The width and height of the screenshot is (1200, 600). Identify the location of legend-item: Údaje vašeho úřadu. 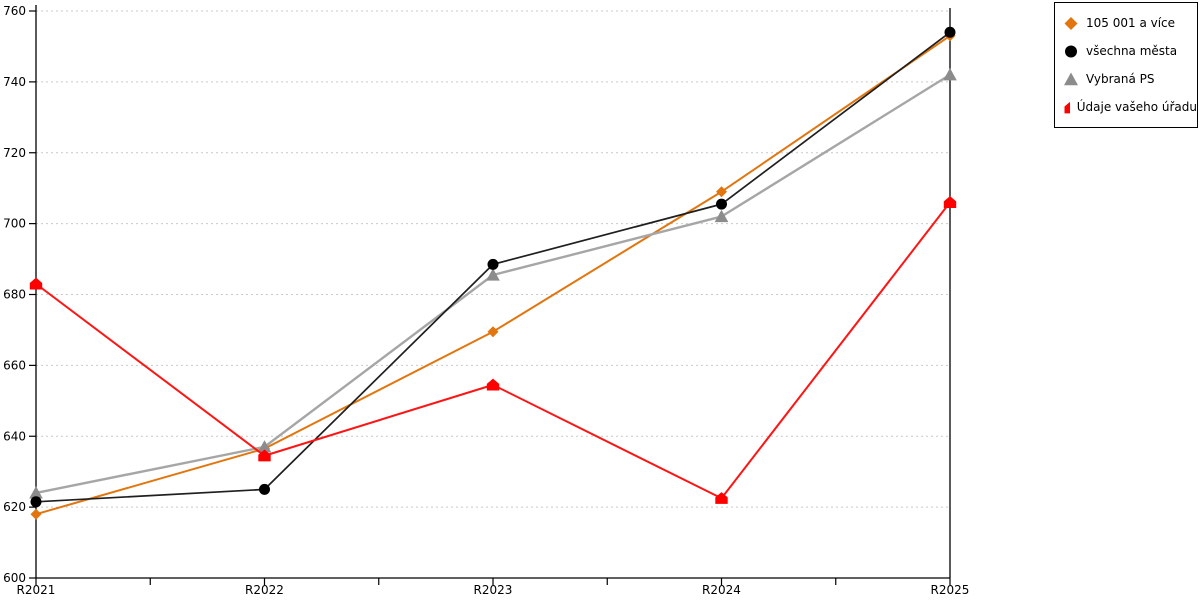
(1130, 107).